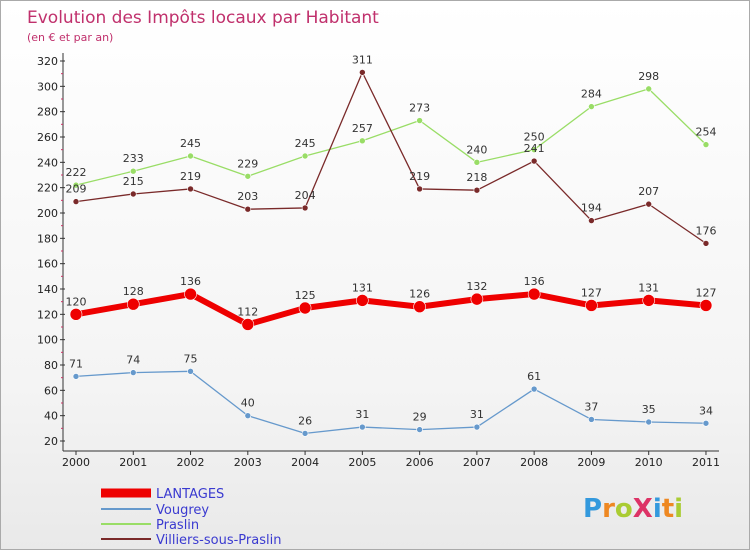 The width and height of the screenshot is (750, 551). What do you see at coordinates (648, 76) in the screenshot?
I see `data-label: 298` at bounding box center [648, 76].